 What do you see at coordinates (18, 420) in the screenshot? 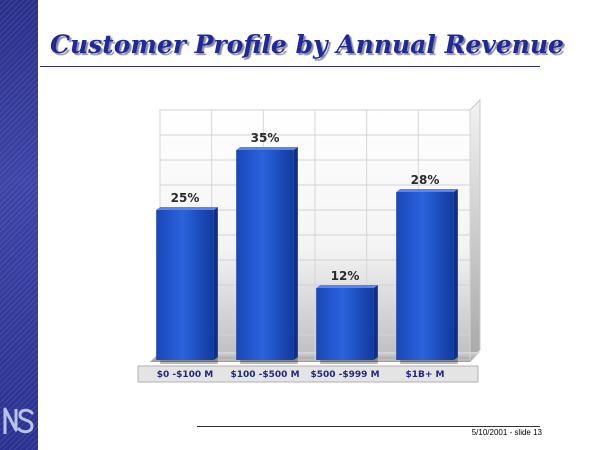
I see `ns-logo-icon` at bounding box center [18, 420].